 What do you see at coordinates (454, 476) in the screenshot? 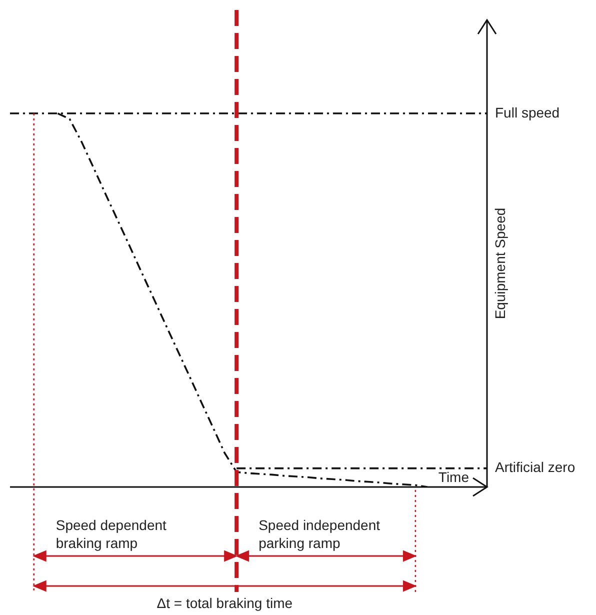
I see `x-axis-title: Time` at bounding box center [454, 476].